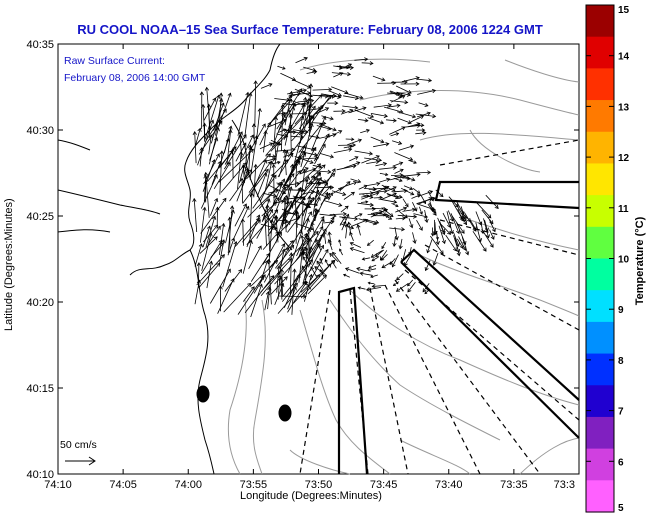 Image resolution: width=651 pixels, height=524 pixels. I want to click on colorbar: 15 14 13 12 11 10 9 8 7 6 5, so click(608, 259).